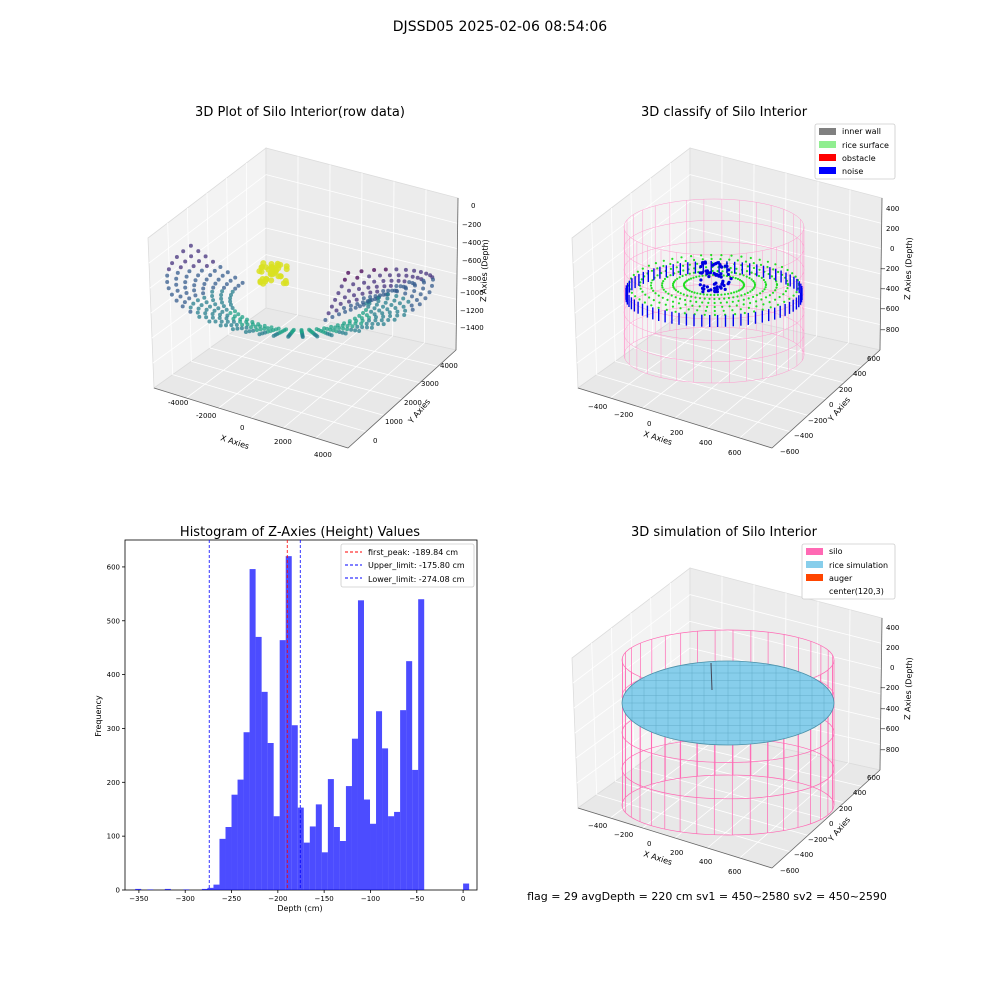 This screenshot has width=1000, height=1000. What do you see at coordinates (889, 330) in the screenshot?
I see `classify-z-tick: −800` at bounding box center [889, 330].